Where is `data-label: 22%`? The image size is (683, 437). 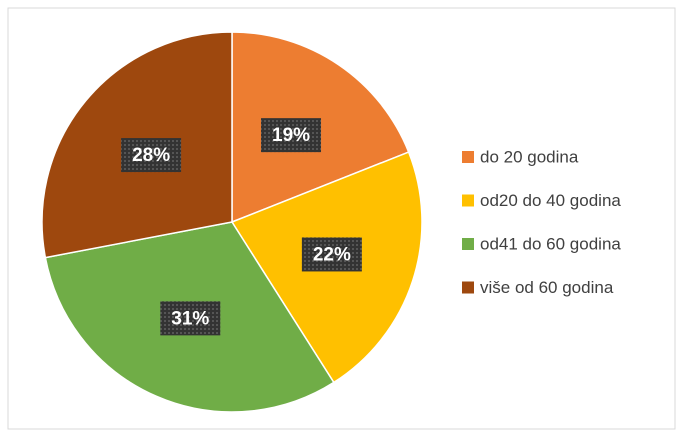
data-label: 22% is located at coordinates (332, 254).